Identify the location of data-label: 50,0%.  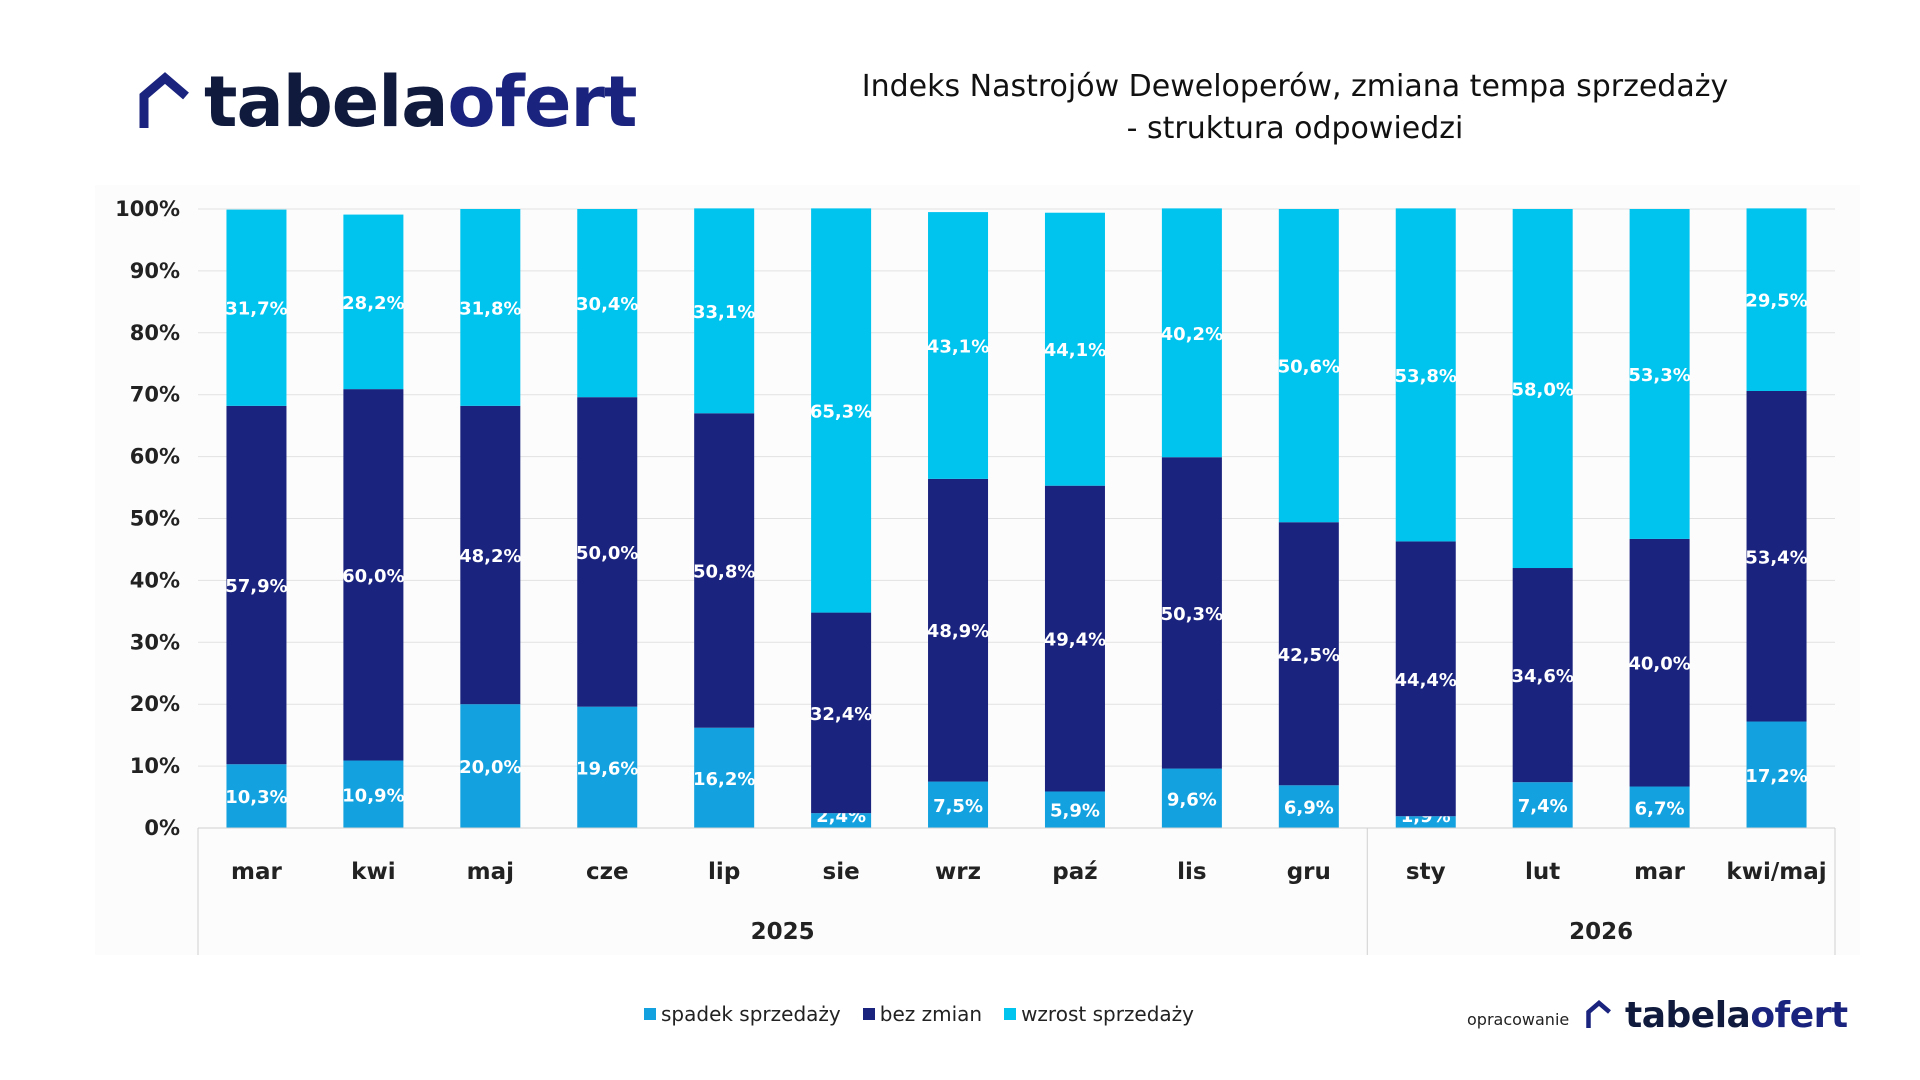
(607, 553).